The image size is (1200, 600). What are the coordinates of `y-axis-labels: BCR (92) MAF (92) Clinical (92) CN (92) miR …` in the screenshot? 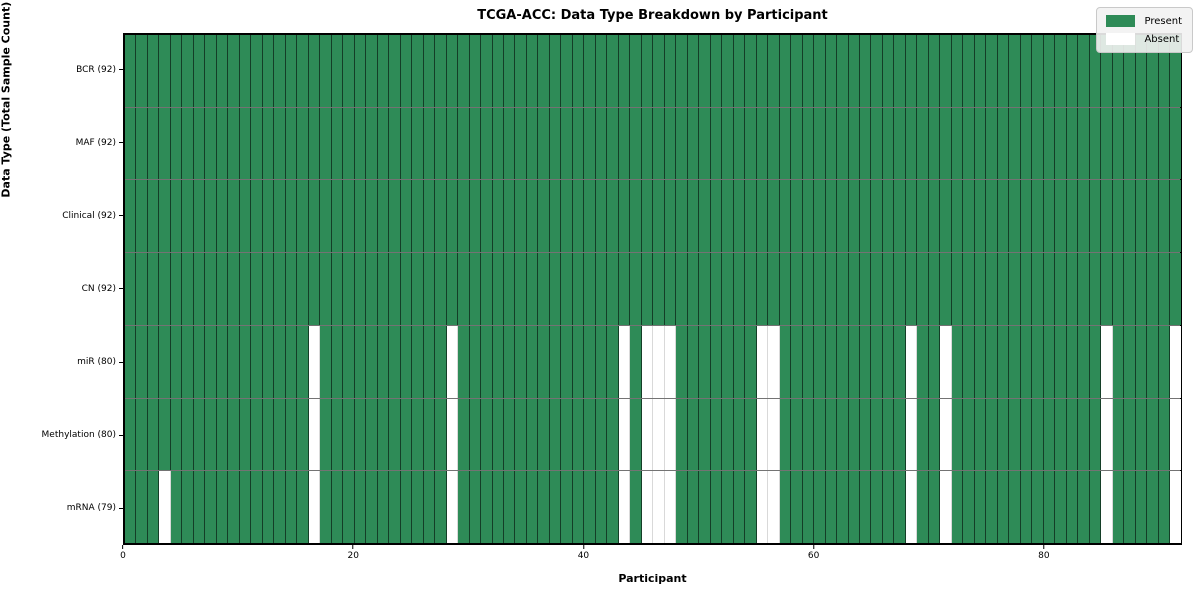 It's located at (61, 289).